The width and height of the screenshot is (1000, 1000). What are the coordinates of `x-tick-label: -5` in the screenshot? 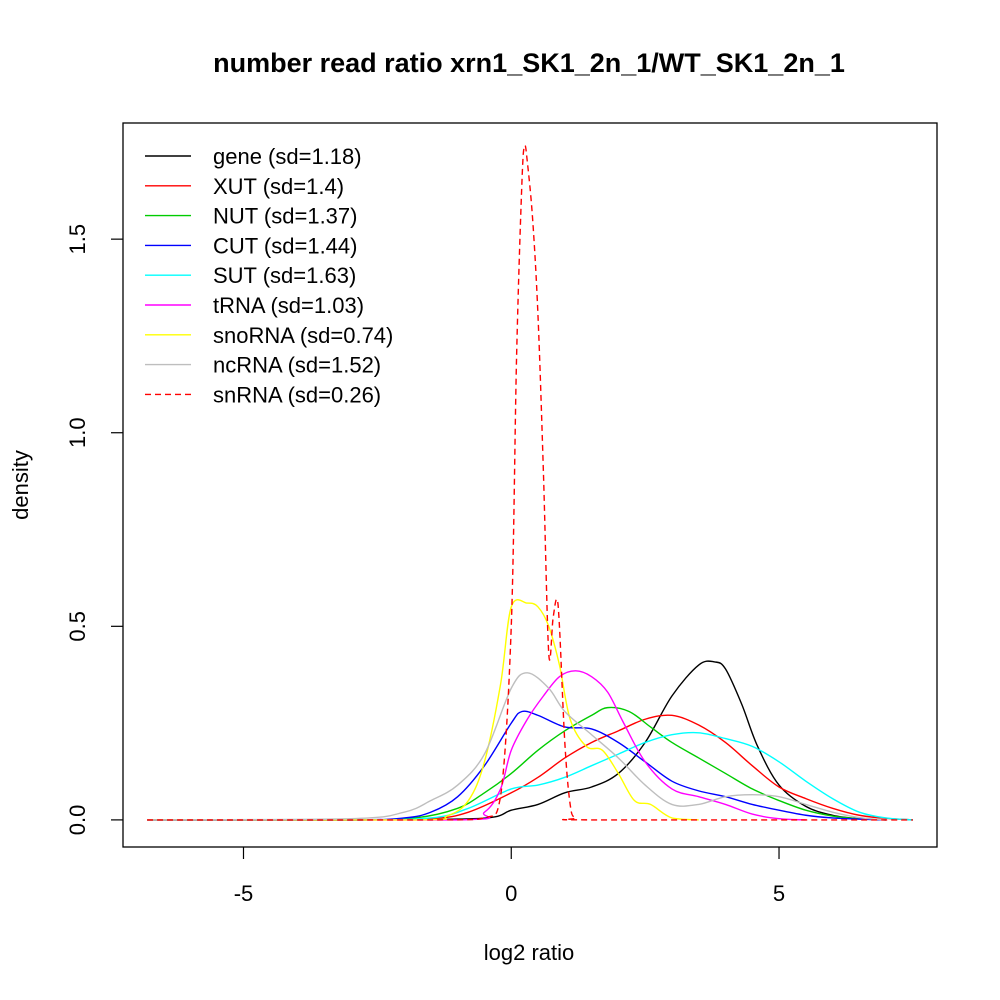 It's located at (244, 893).